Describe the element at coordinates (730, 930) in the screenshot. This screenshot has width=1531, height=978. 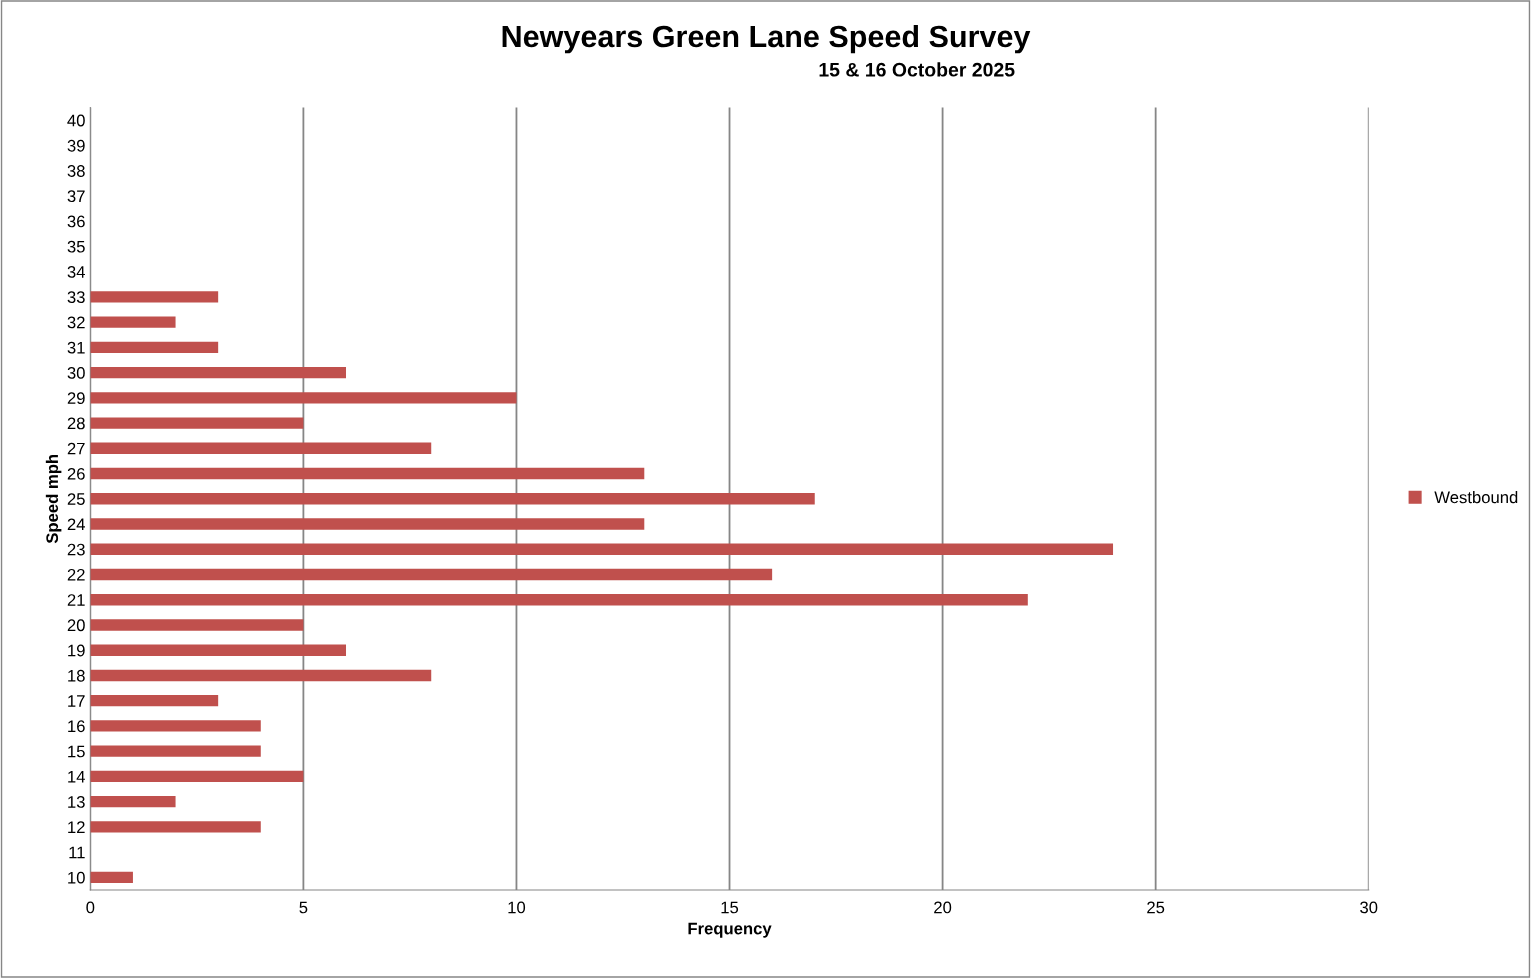
I see `x-axis-title: Frequency` at that location.